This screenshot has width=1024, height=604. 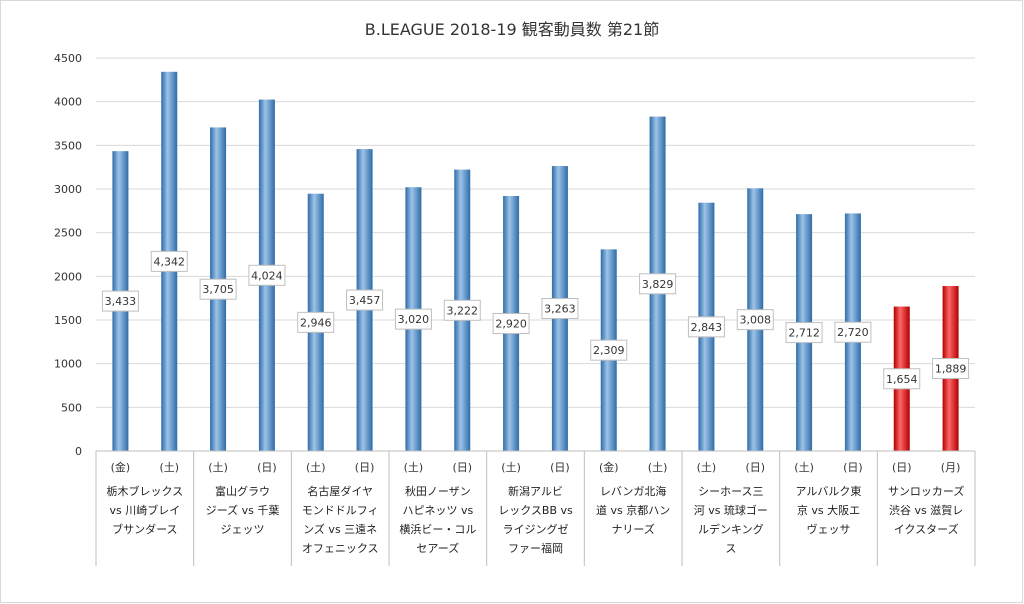 I want to click on y-tick-label: 3500, so click(x=68, y=145).